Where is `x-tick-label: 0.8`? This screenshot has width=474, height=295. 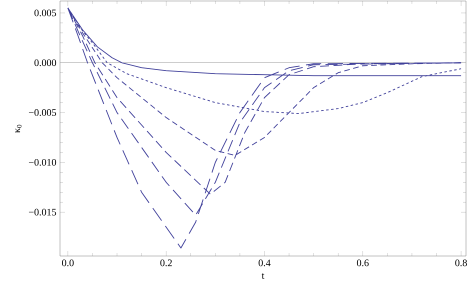
x-tick-label: 0.8 is located at coordinates (461, 263).